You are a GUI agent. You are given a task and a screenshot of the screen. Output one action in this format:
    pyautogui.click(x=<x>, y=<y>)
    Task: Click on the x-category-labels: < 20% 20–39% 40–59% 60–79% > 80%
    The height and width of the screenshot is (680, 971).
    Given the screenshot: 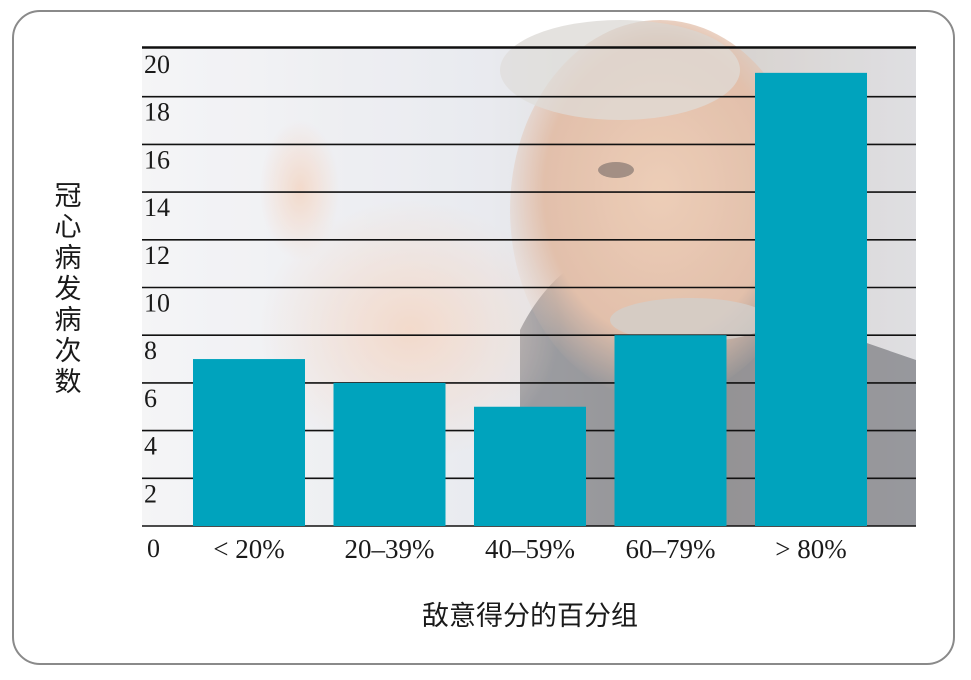 What is the action you would take?
    pyautogui.click(x=529, y=549)
    